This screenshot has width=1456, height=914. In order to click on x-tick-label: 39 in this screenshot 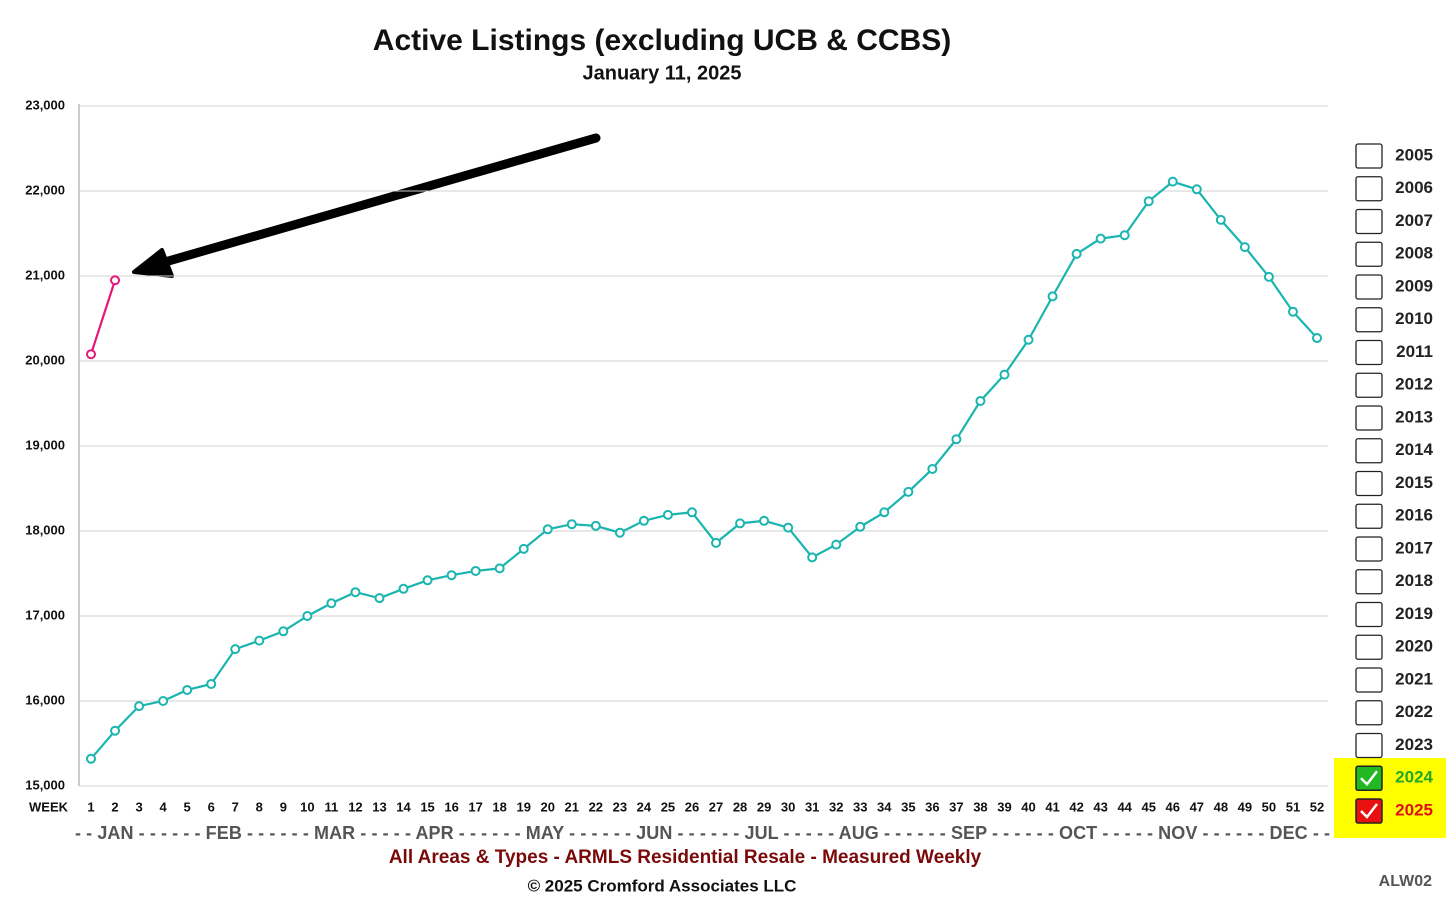, I will do `click(1004, 806)`.